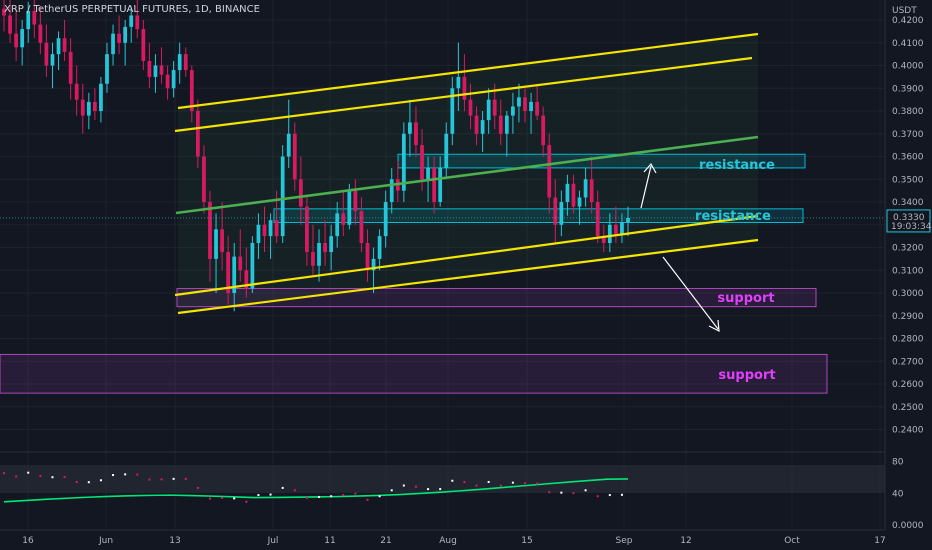 This screenshot has height=550, width=932. Describe the element at coordinates (792, 541) in the screenshot. I see `time-tick: Oct` at that location.